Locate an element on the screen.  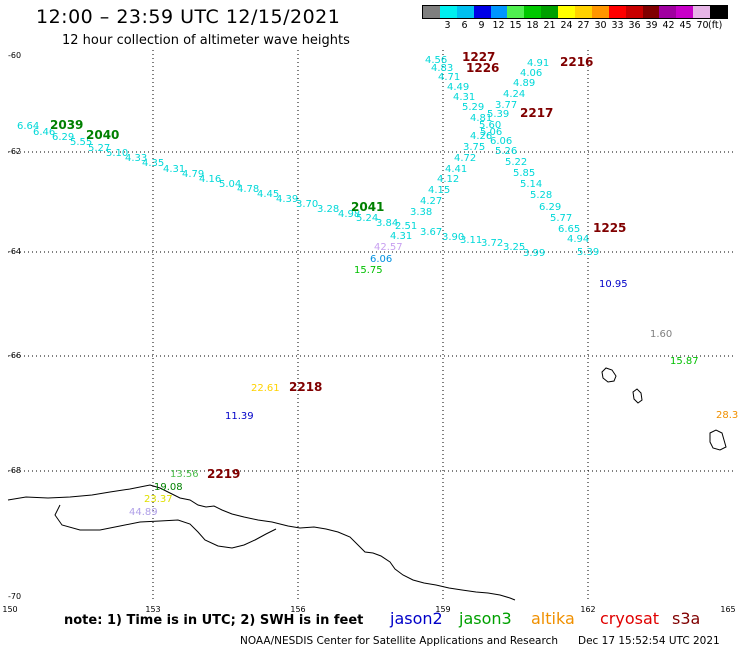
pass-time-label: 1227 is located at coordinates (478, 57).